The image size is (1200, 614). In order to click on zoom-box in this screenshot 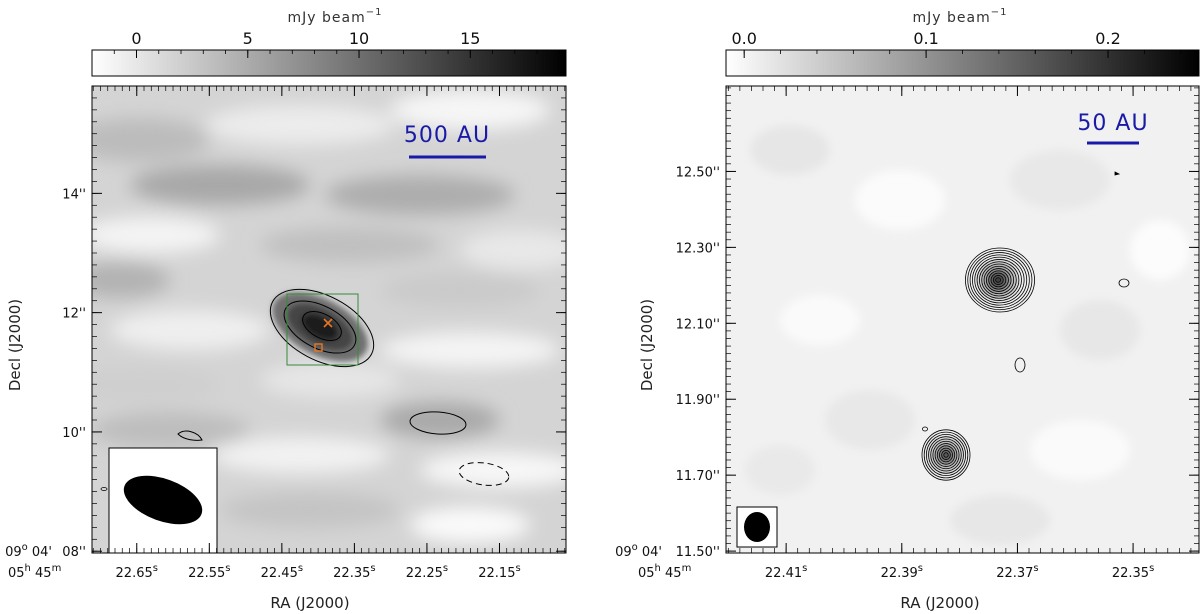, I will do `click(322, 329)`.